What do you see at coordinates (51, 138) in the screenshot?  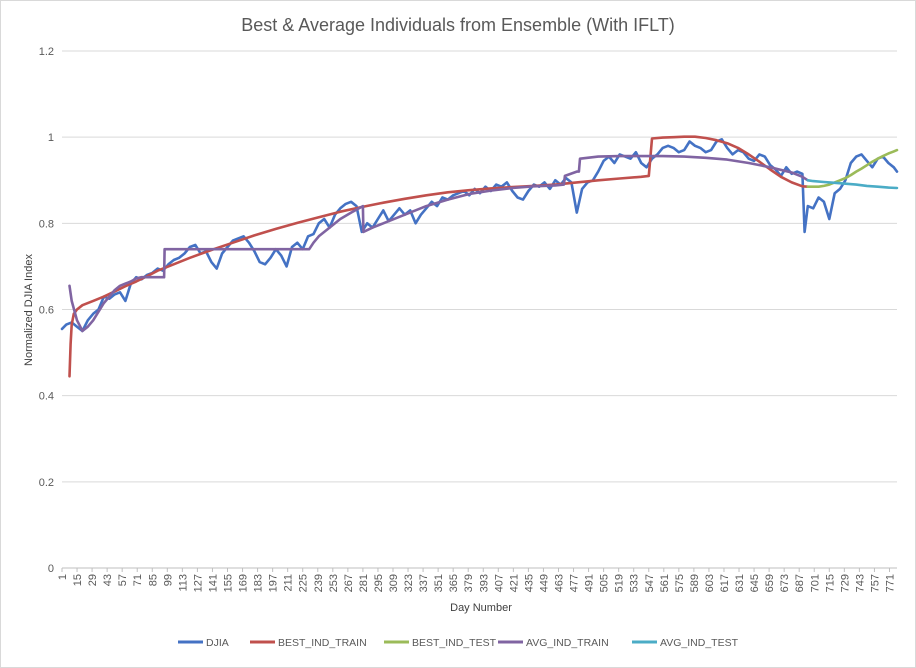 I see `y-tick-label: 1` at bounding box center [51, 138].